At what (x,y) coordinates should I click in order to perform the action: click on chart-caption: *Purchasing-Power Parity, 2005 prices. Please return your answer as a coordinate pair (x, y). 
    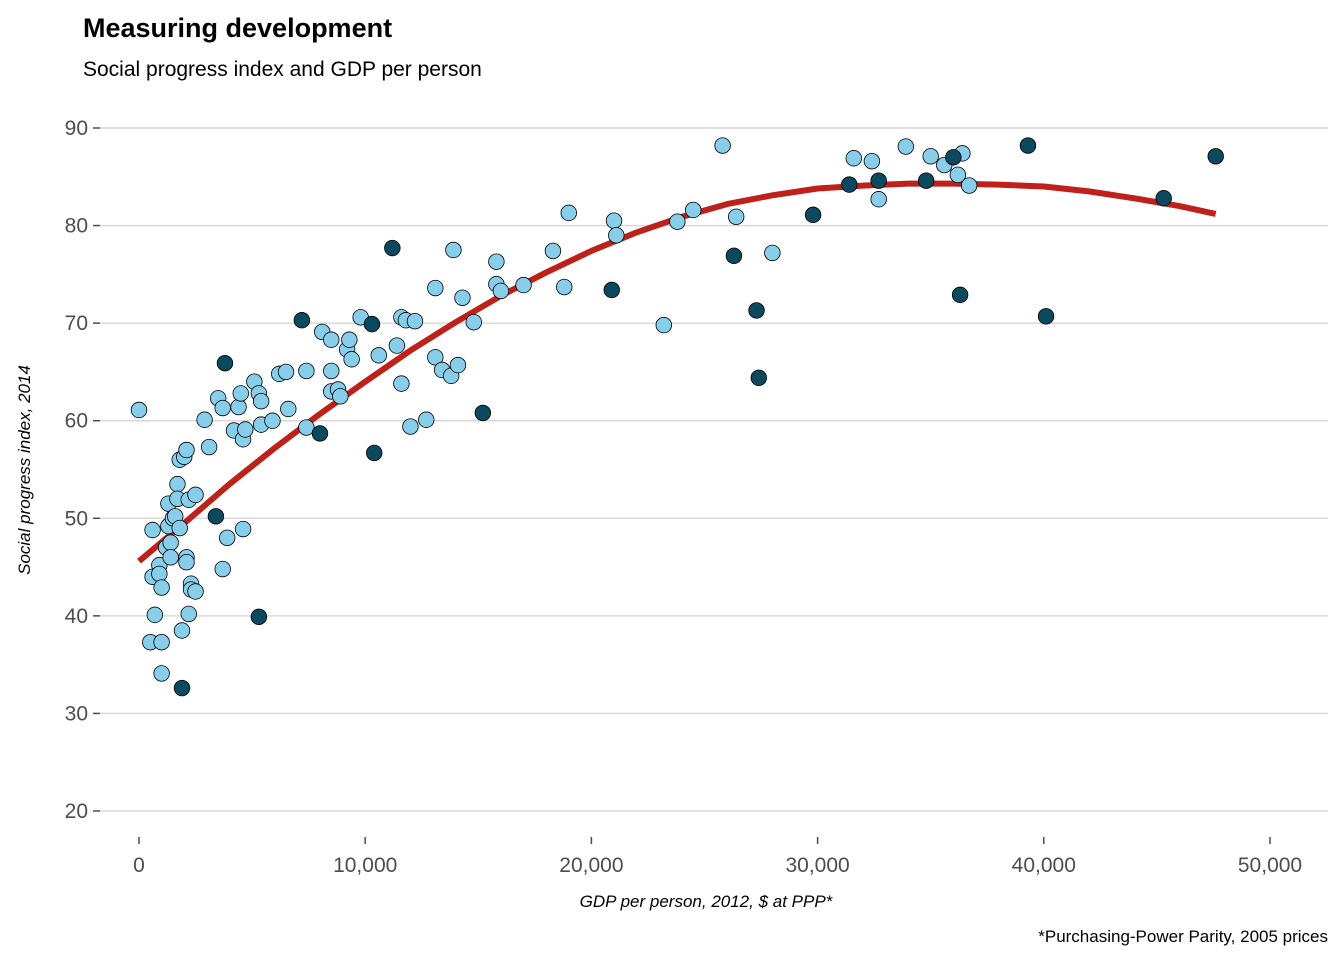
    Looking at the image, I should click on (1183, 936).